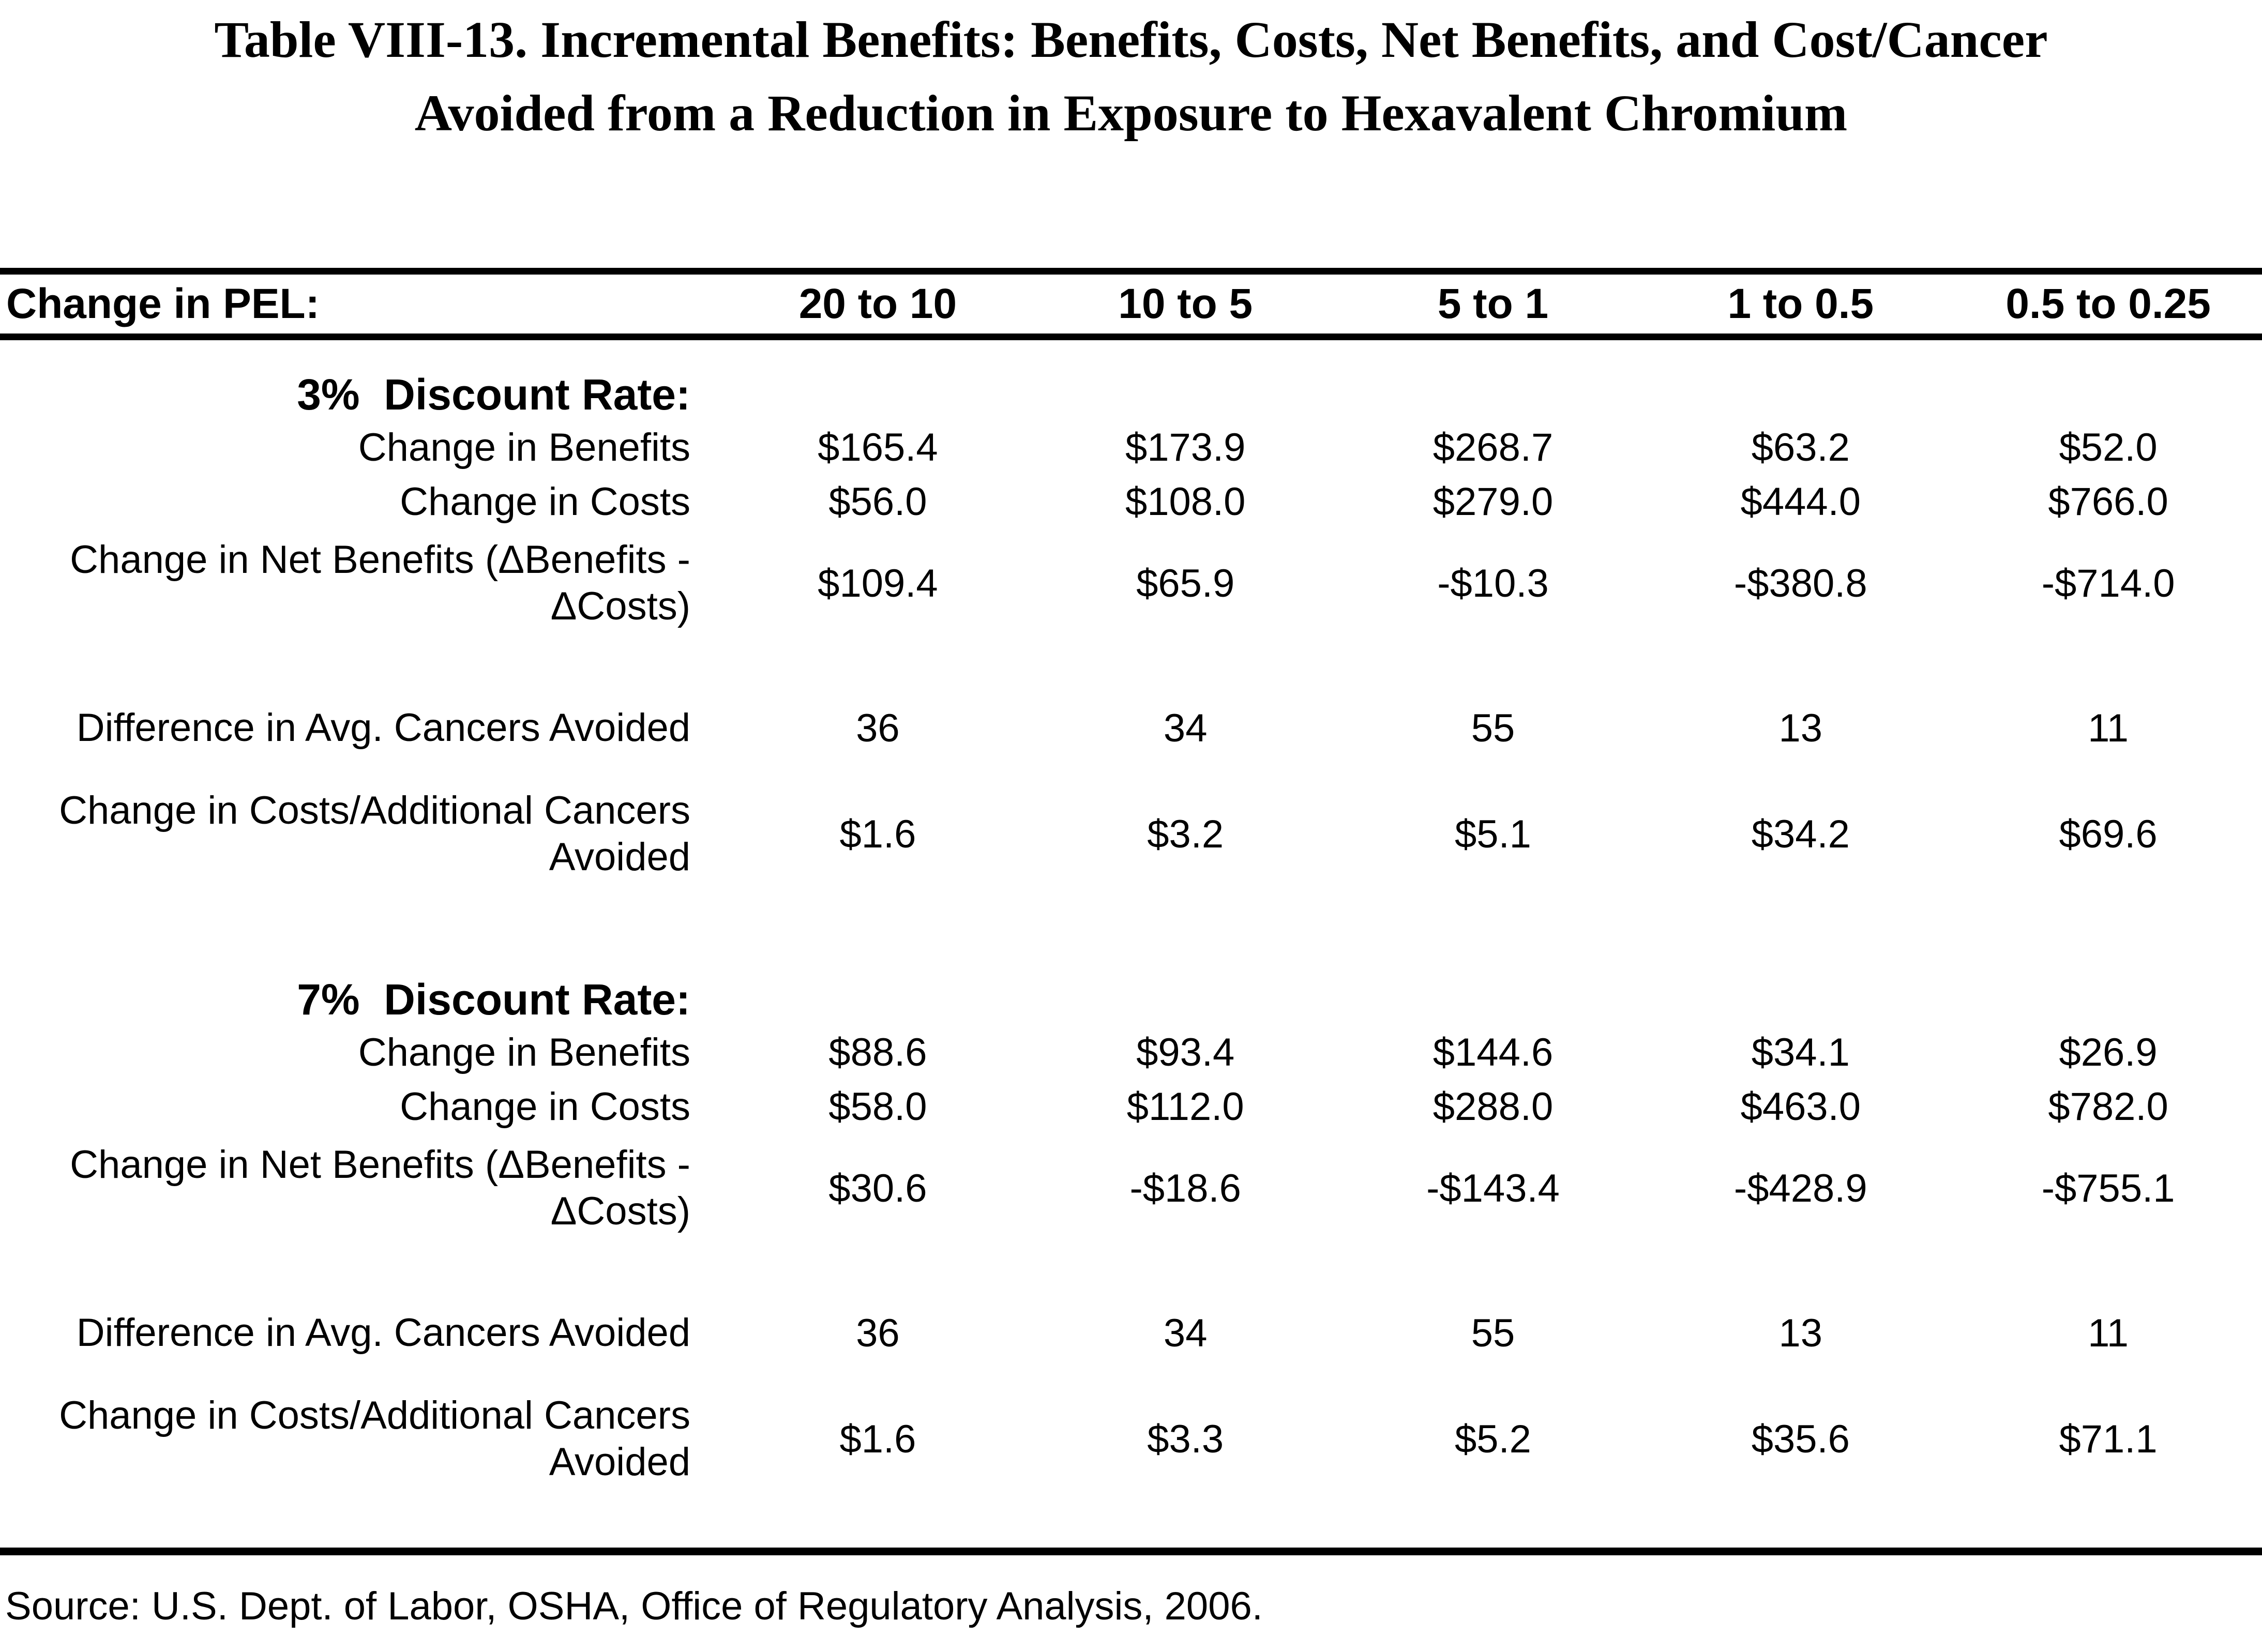  Describe the element at coordinates (1800, 1188) in the screenshot. I see `cell-value: -$428.9` at that location.